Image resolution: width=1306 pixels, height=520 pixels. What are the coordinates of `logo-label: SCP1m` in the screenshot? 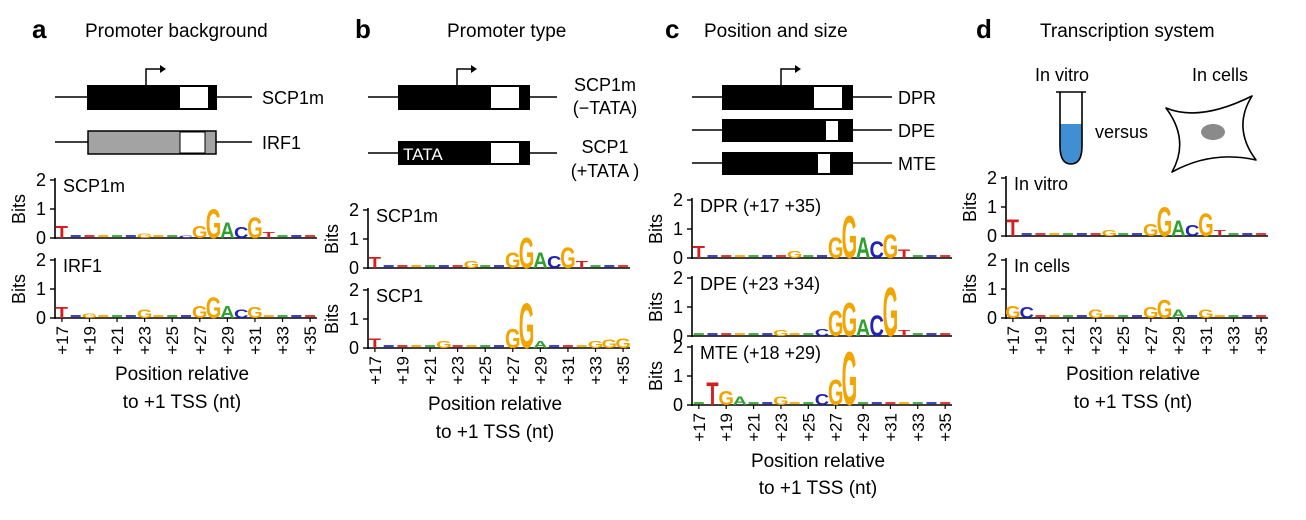 It's located at (94, 186).